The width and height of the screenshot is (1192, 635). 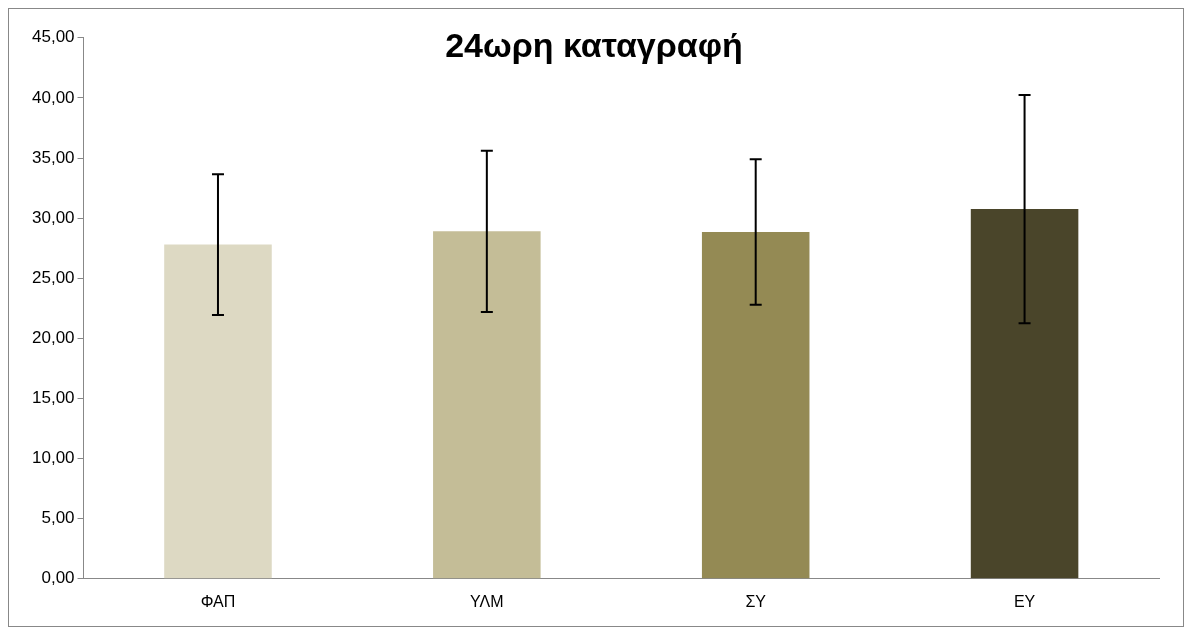 I want to click on y-tick-label: 20,00, so click(x=53, y=338).